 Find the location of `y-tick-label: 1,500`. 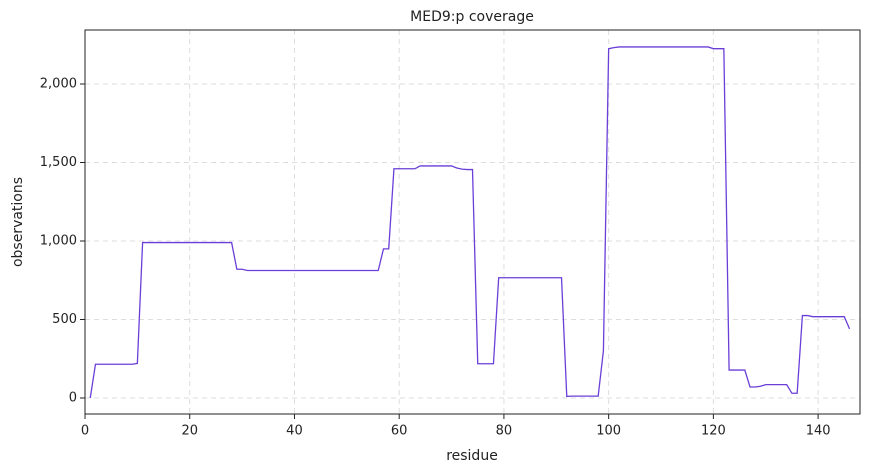

y-tick-label: 1,500 is located at coordinates (58, 162).